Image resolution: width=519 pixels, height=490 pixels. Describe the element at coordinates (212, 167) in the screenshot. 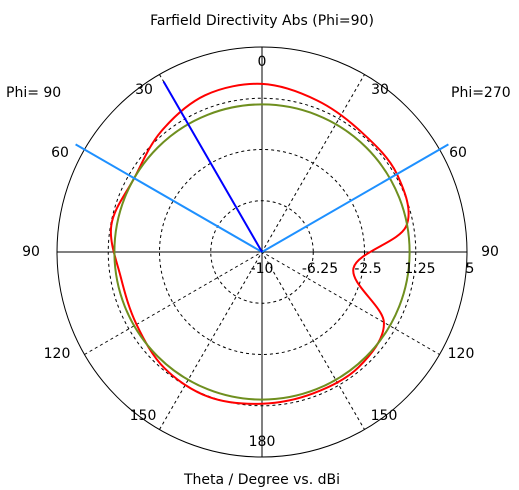

I see `main-lobe-line` at that location.